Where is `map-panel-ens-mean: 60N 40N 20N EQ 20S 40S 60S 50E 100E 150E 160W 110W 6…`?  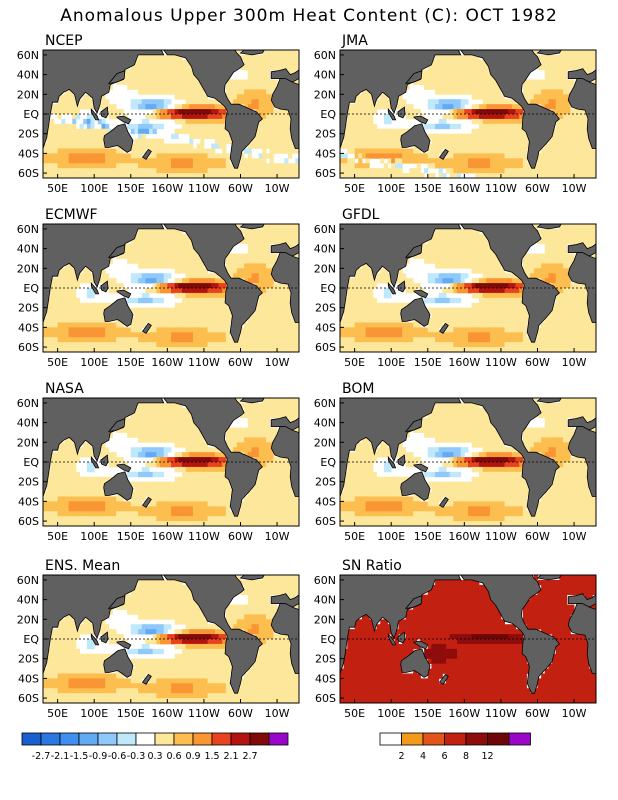 map-panel-ens-mean: 60N 40N 20N EQ 20S 40S 60S 50E 100E 150E 160W 110W 6… is located at coordinates (158, 639).